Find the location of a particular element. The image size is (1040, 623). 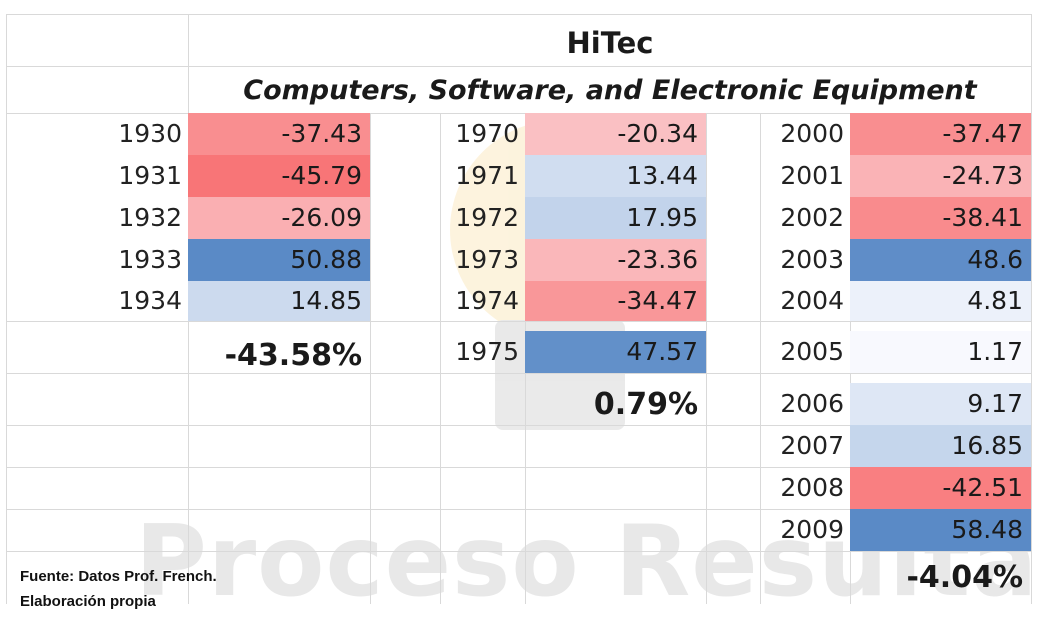

year-label: 2003 is located at coordinates (812, 259).